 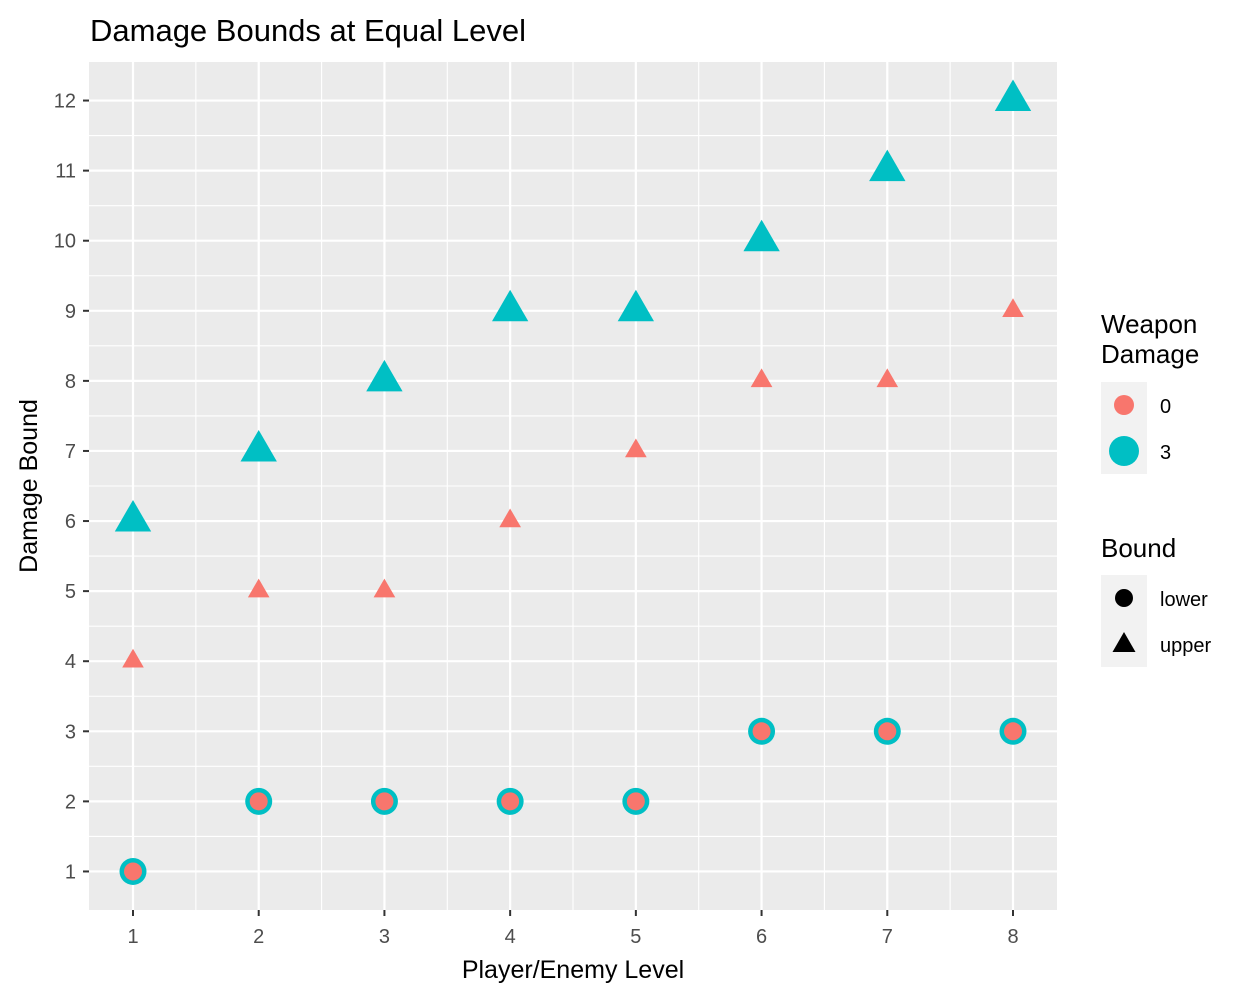 I want to click on legend-key-bound-upper, so click(x=1124, y=642).